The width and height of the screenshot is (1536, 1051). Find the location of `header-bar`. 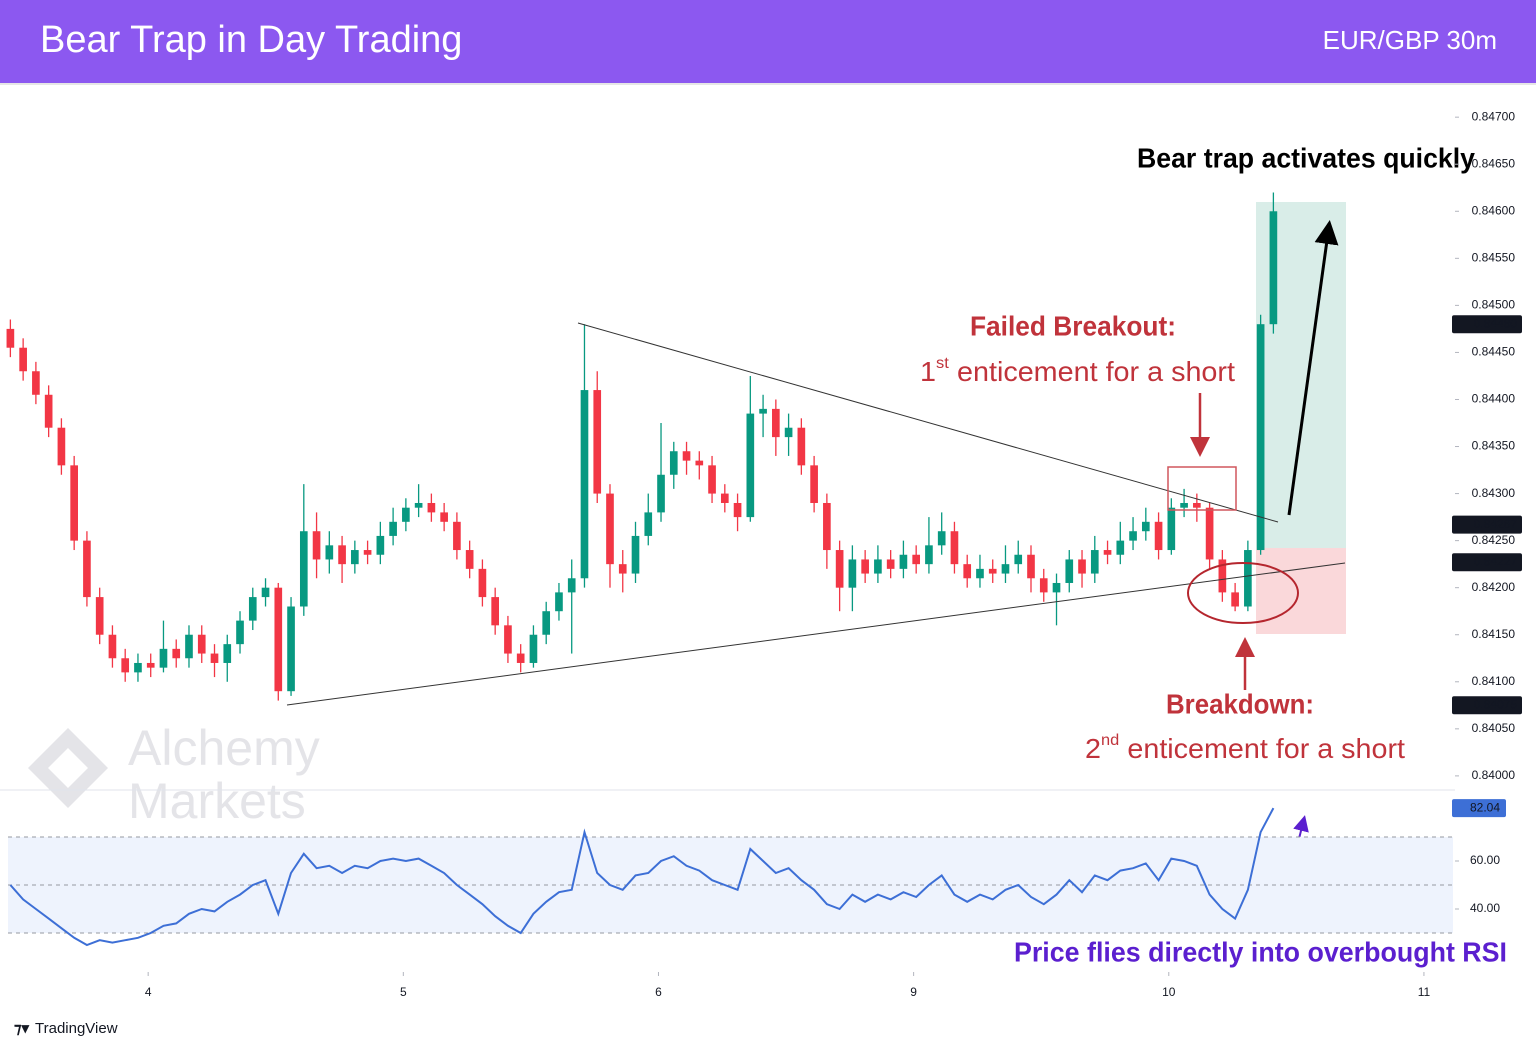

header-bar is located at coordinates (768, 41).